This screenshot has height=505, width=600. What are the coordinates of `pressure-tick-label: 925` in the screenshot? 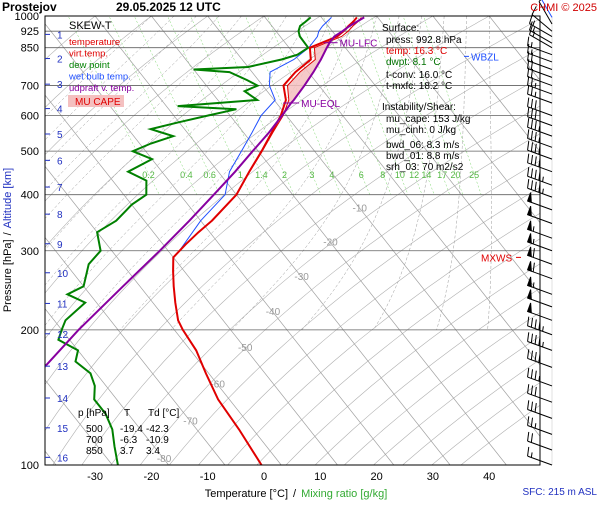 It's located at (30, 32).